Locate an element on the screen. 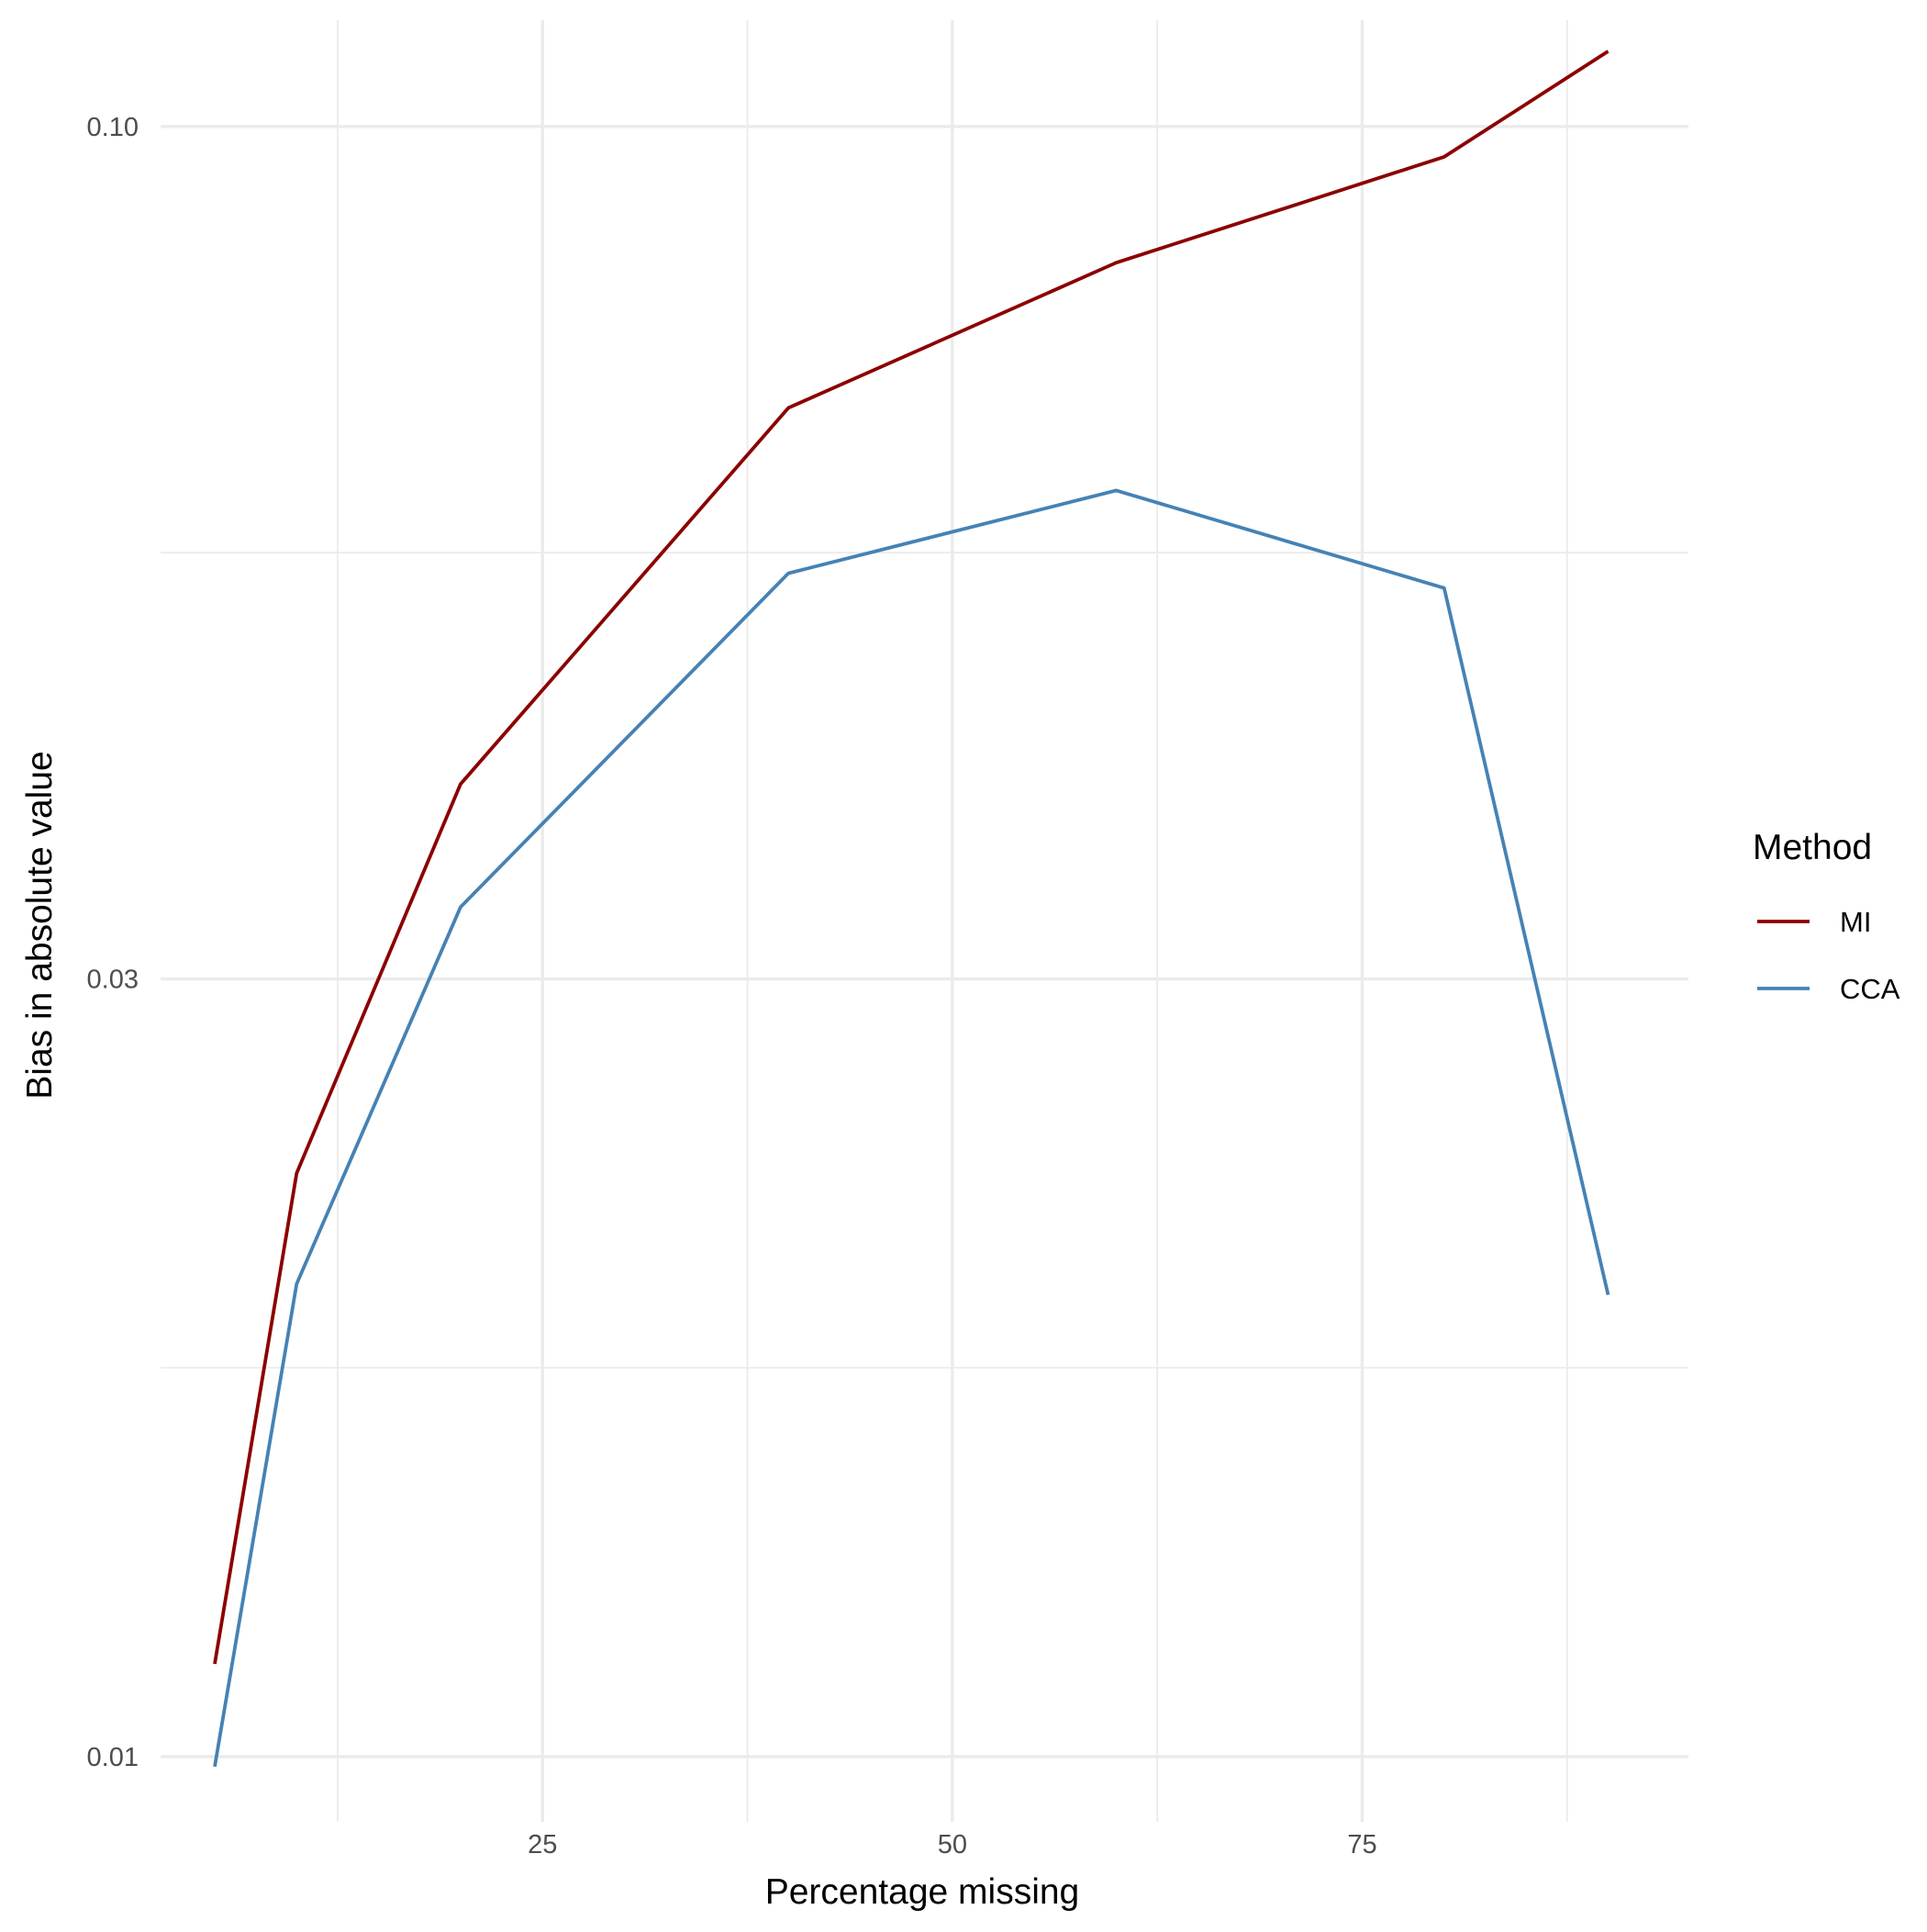 This screenshot has width=1927, height=1932. x-tick-labels: 25 50 75 is located at coordinates (952, 1844).